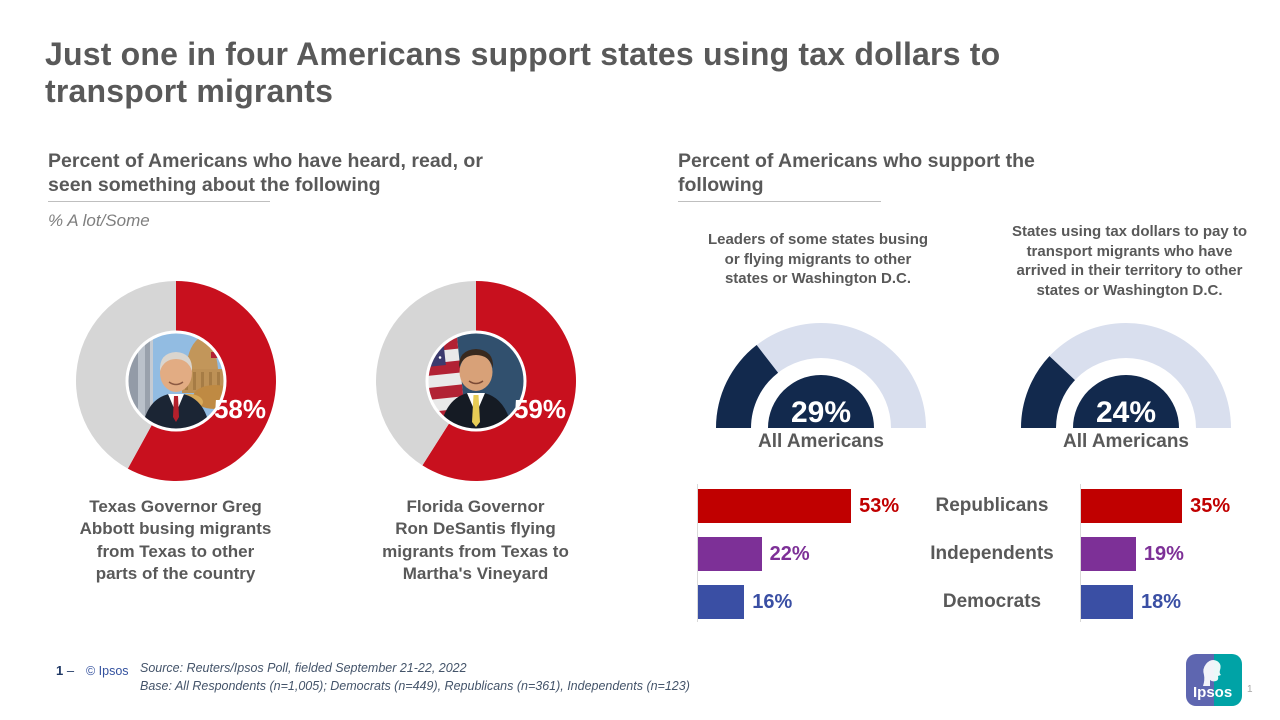 Image resolution: width=1280 pixels, height=720 pixels. Describe the element at coordinates (60, 670) in the screenshot. I see `footer-page-number: 1` at that location.